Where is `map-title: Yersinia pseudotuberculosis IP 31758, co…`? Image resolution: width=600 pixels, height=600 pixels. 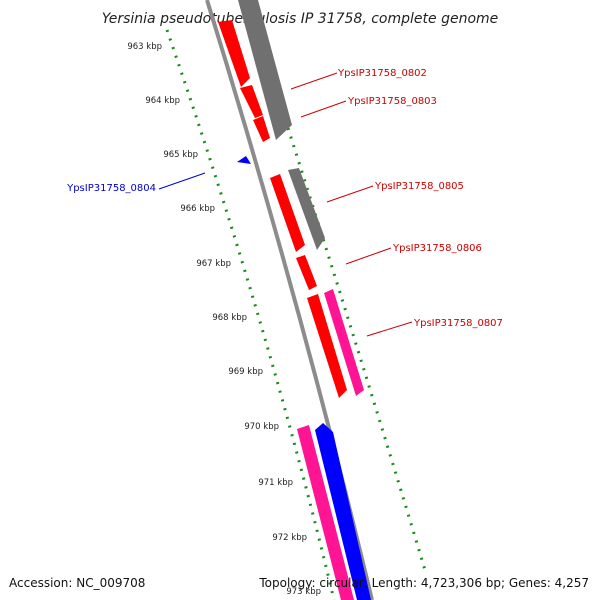 map-title: Yersinia pseudotuberculosis IP 31758, co… is located at coordinates (300, 19).